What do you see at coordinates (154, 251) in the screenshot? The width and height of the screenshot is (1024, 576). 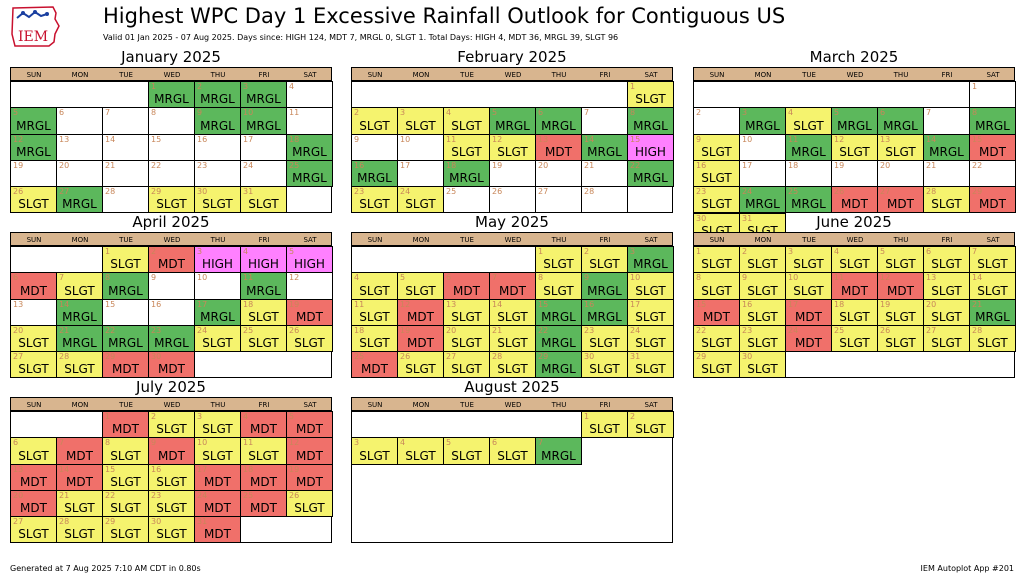 I see `day-number: 2` at bounding box center [154, 251].